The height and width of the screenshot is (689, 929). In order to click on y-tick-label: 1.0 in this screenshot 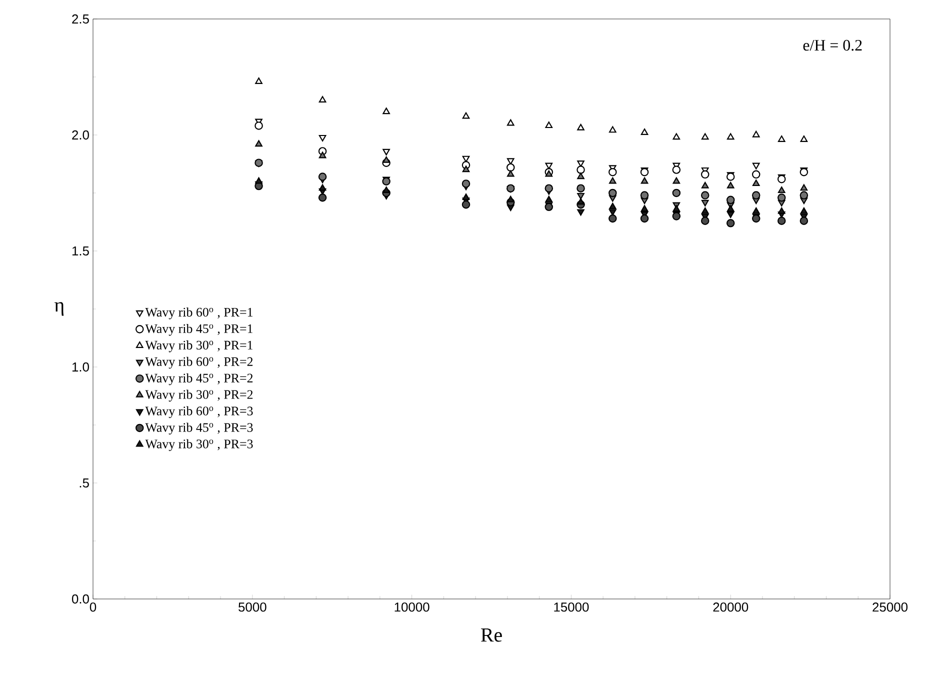, I will do `click(80, 367)`.